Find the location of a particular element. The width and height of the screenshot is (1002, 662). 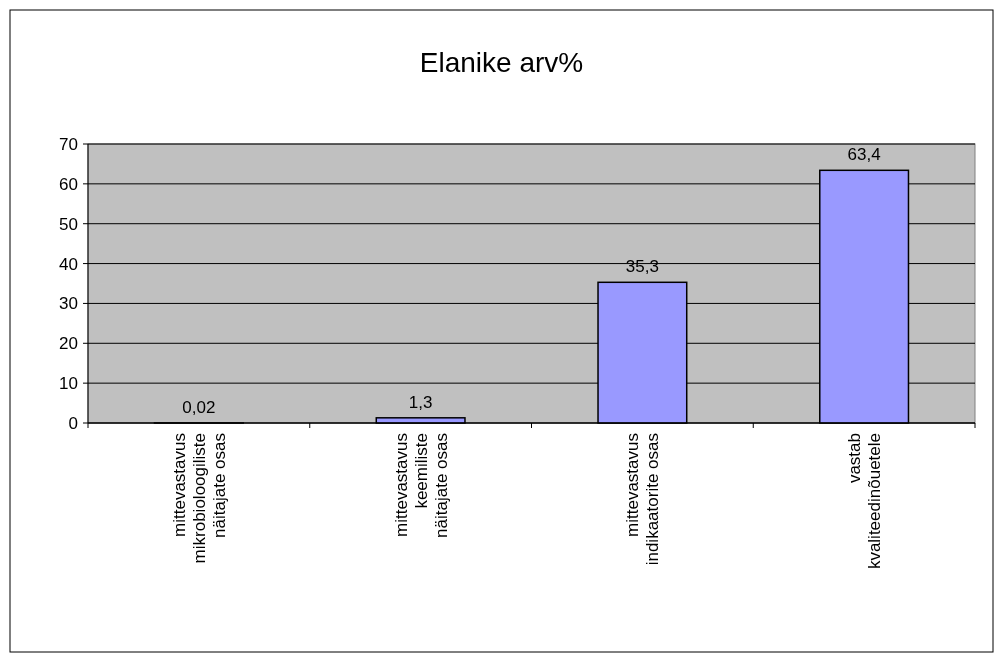

x-tick-label: mittevastavus indikaatorite osas is located at coordinates (643, 499).